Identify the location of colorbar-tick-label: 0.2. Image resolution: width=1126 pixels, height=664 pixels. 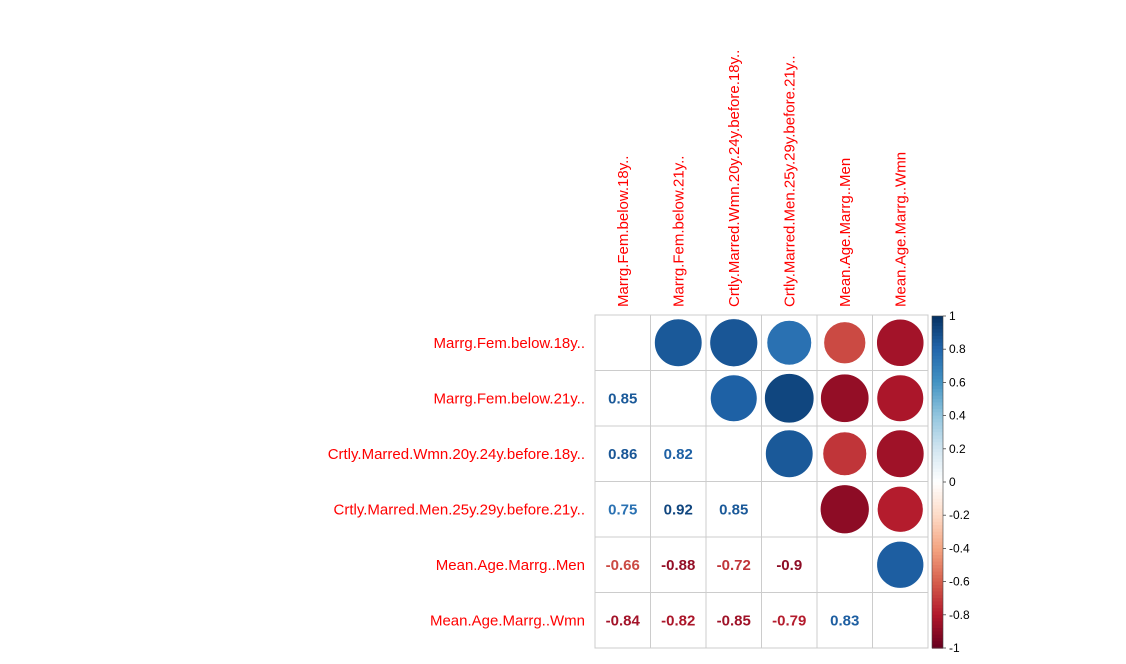
(957, 449).